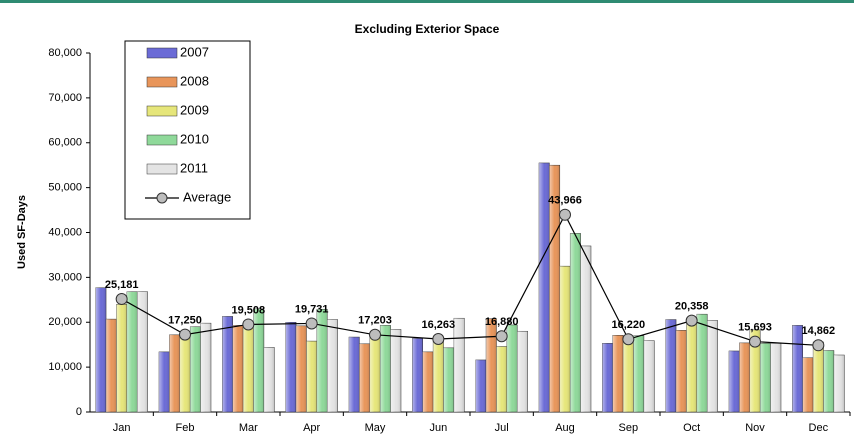  Describe the element at coordinates (565, 428) in the screenshot. I see `x-tick-label: Aug` at that location.